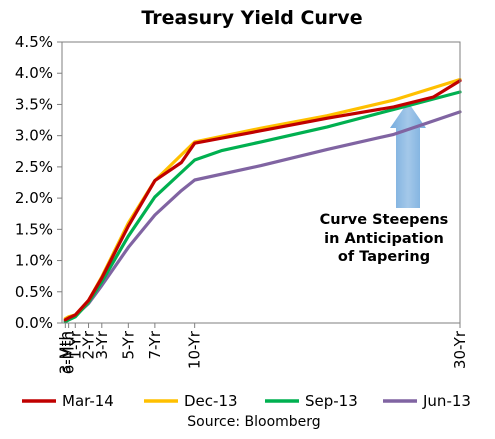 The width and height of the screenshot is (495, 439). I want to click on chart-title: Treasury Yield Curve, so click(251, 18).